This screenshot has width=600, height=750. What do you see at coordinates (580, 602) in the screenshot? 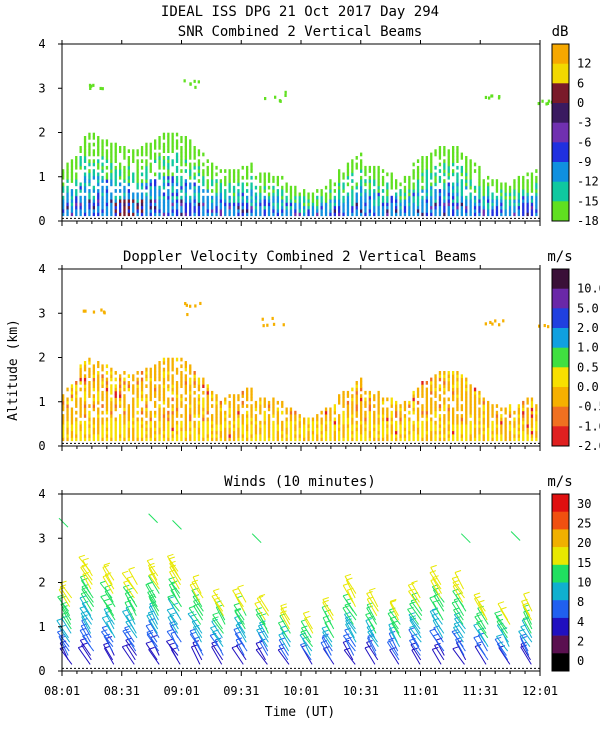
I see `colorbar-label: 8` at bounding box center [580, 602].